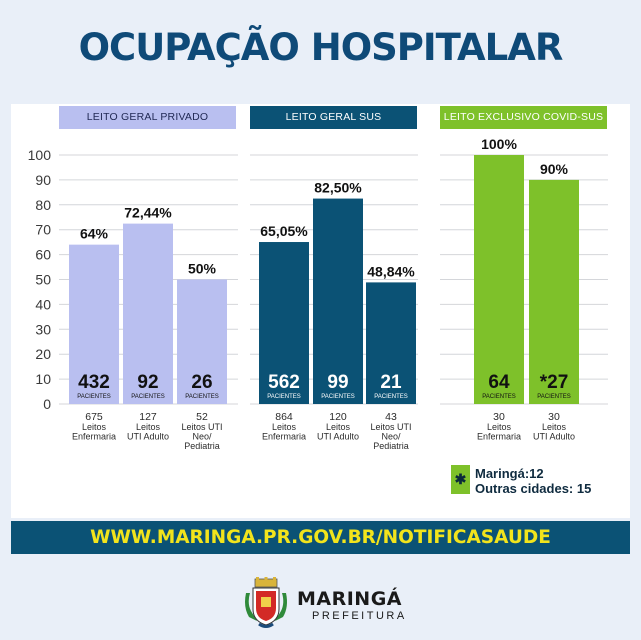 Image resolution: width=641 pixels, height=640 pixels. What do you see at coordinates (147, 117) in the screenshot?
I see `section-header: LEITO GERAL PRIVADO` at bounding box center [147, 117].